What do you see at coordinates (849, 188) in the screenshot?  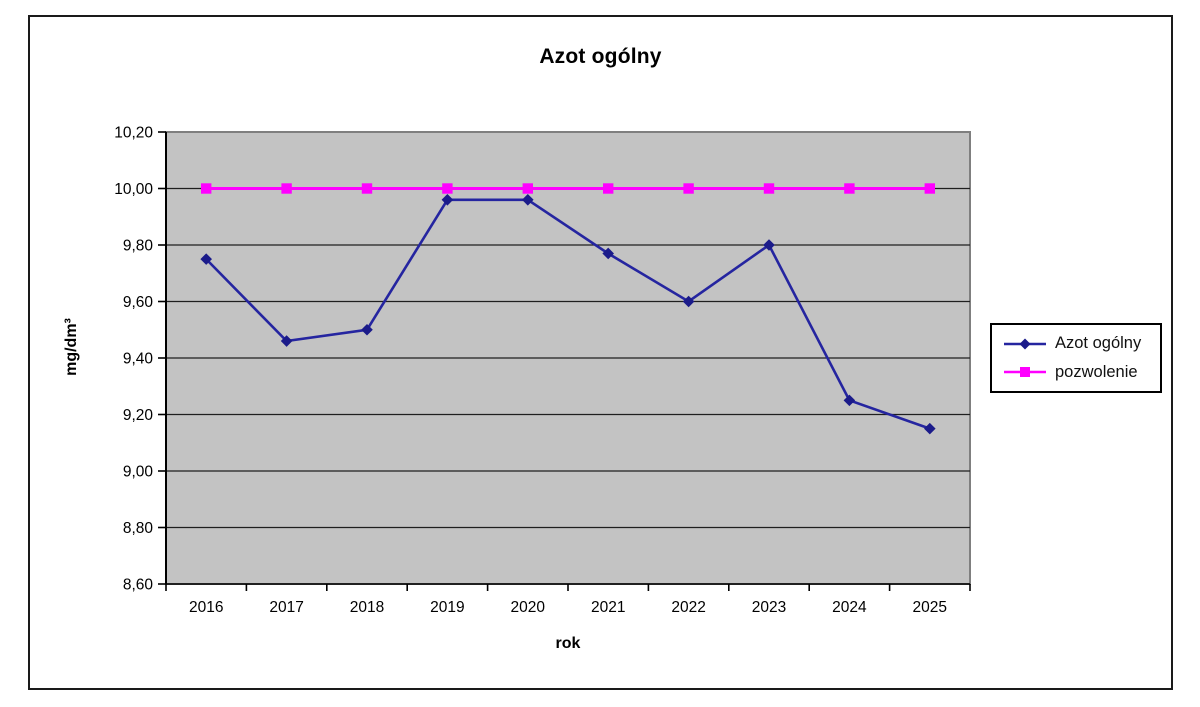 I see `data-point-s2-2024` at bounding box center [849, 188].